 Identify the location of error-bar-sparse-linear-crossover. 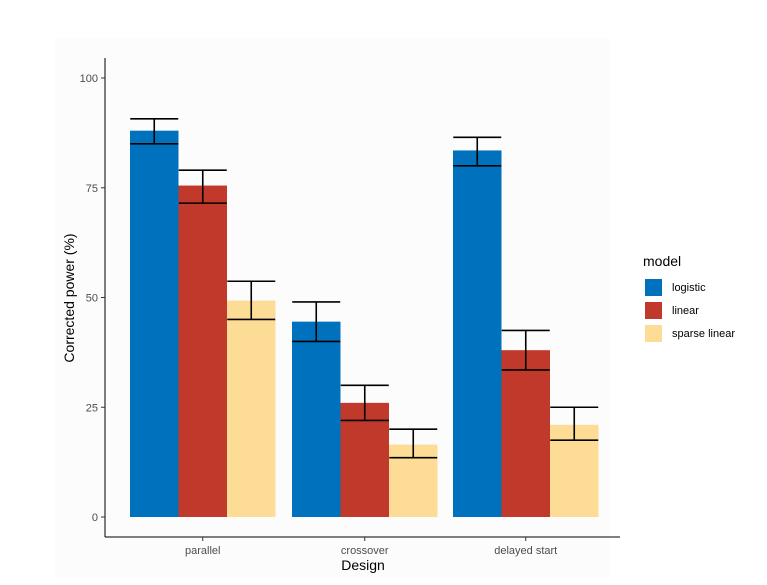
(413, 443).